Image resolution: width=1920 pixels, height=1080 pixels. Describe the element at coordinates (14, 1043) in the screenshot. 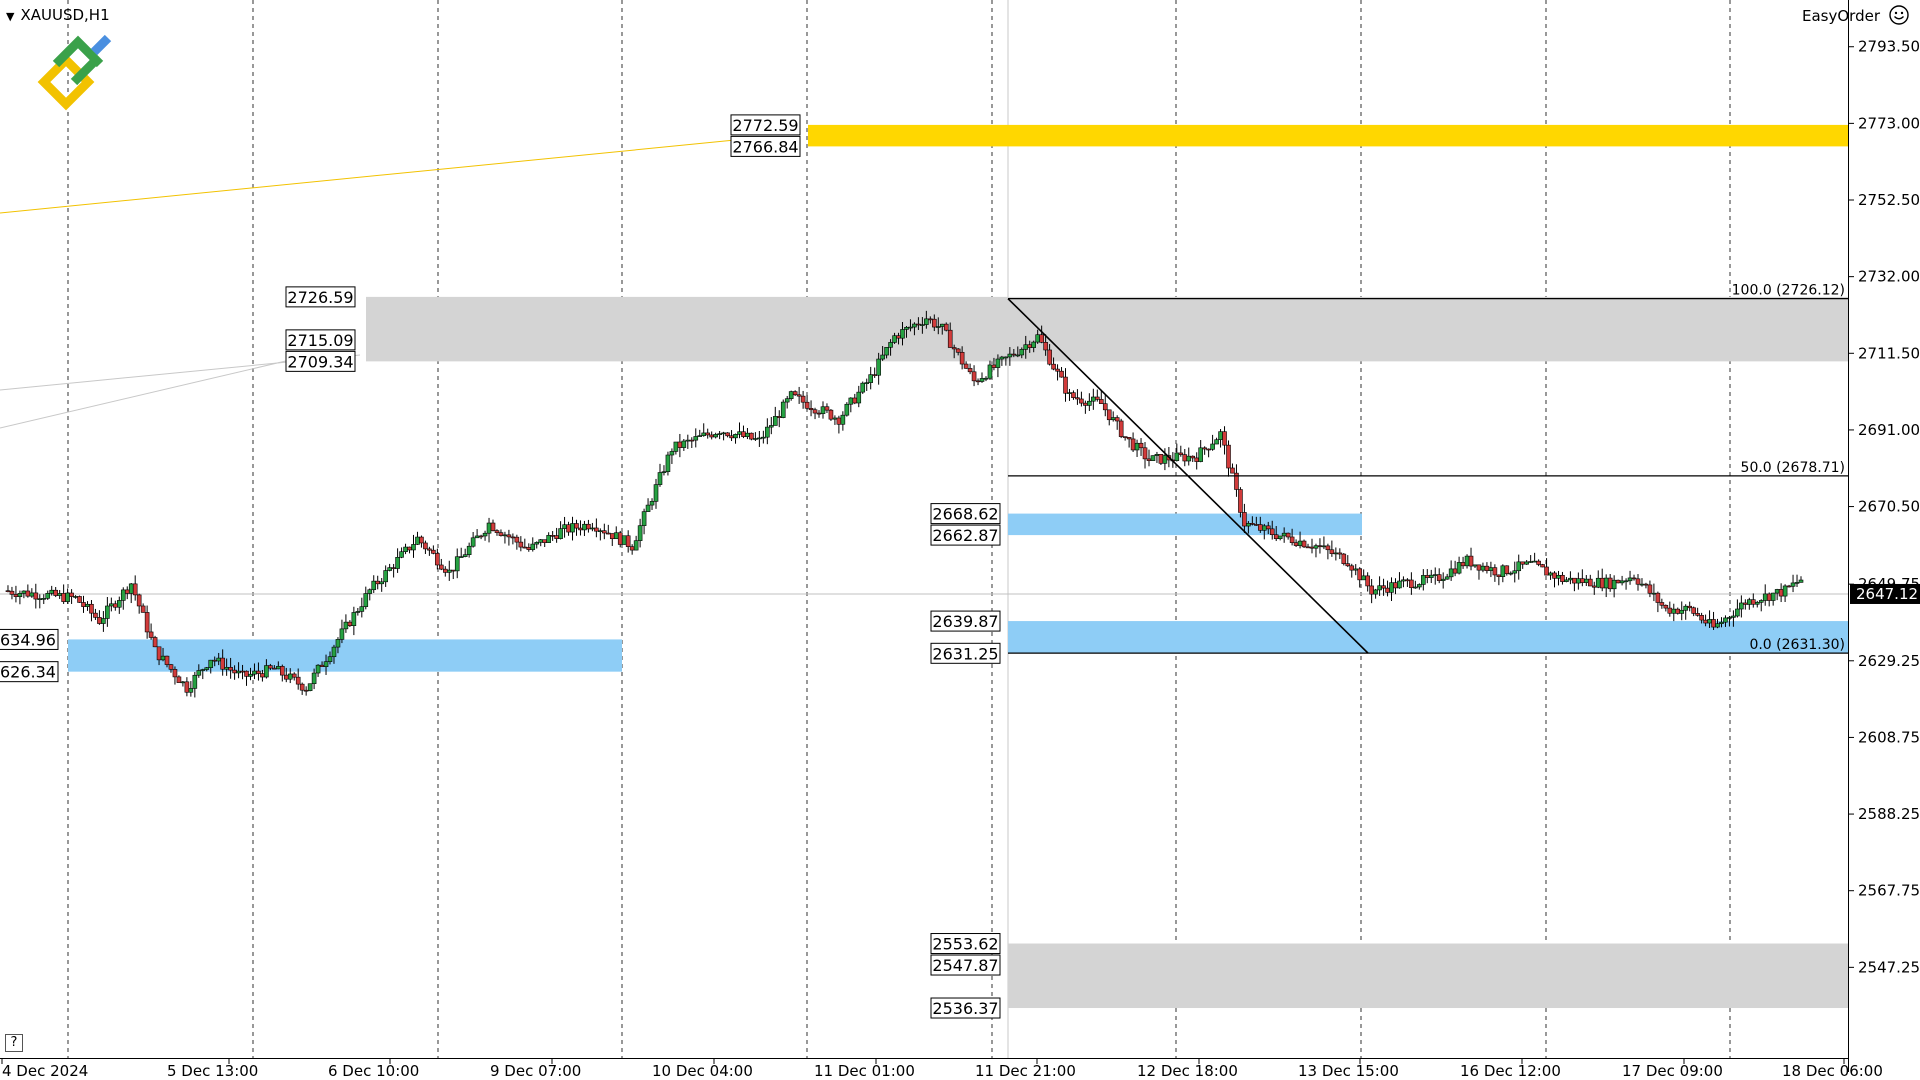

I see `help-button: ?` at that location.